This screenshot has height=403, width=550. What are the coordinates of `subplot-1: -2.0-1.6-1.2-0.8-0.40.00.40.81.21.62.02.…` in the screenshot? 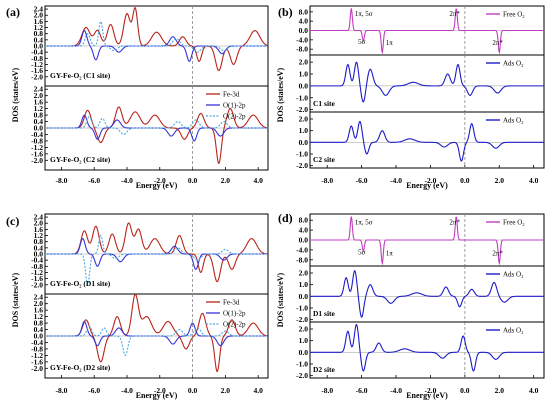 It's located at (150, 128).